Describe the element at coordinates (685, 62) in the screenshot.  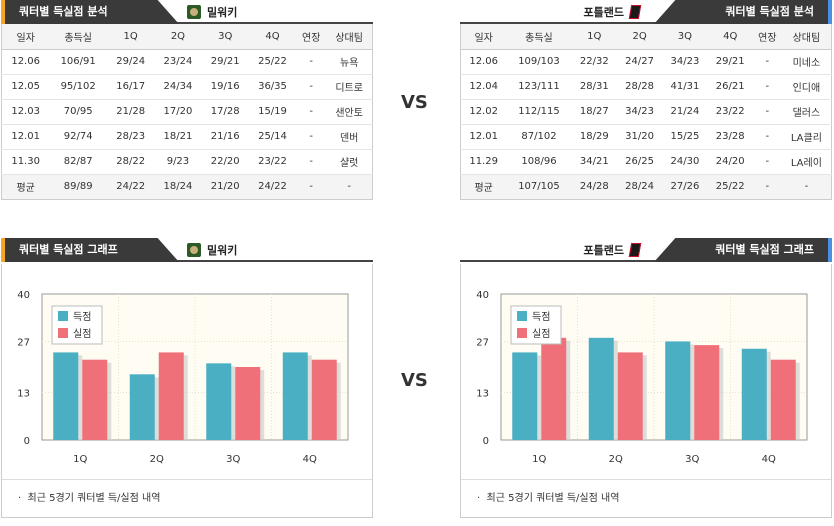
I see `table-cell: 34/23` at that location.